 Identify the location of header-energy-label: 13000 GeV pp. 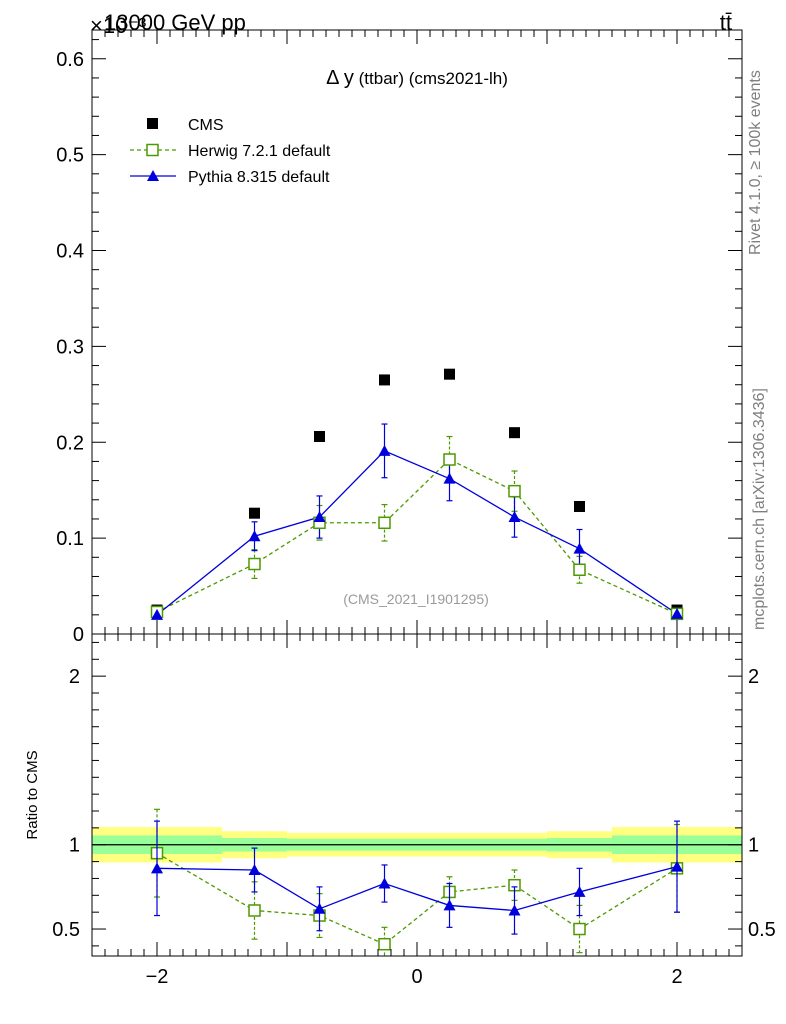
(175, 22).